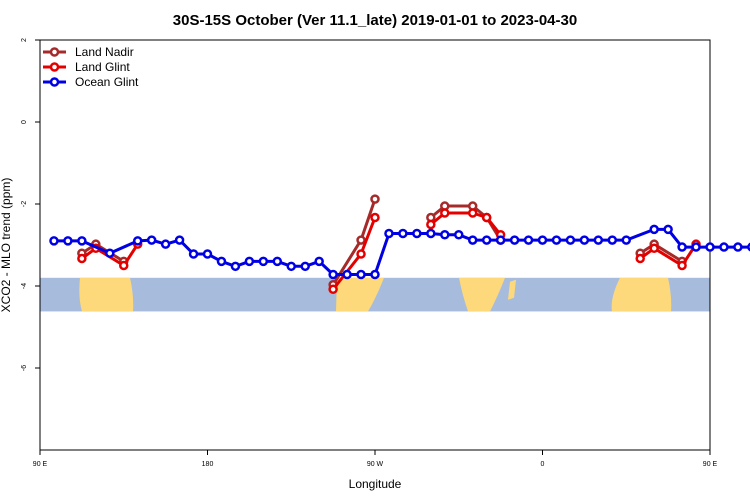 This screenshot has width=750, height=500. What do you see at coordinates (24, 368) in the screenshot?
I see `y-tick-label: -6` at bounding box center [24, 368].